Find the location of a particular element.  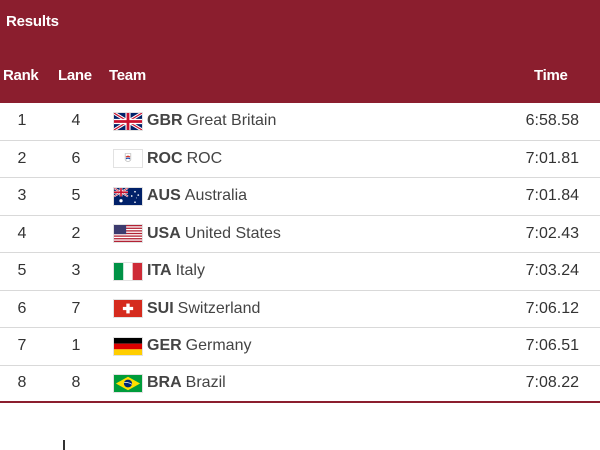

team-cell: GBR Great Britain is located at coordinates (194, 121).